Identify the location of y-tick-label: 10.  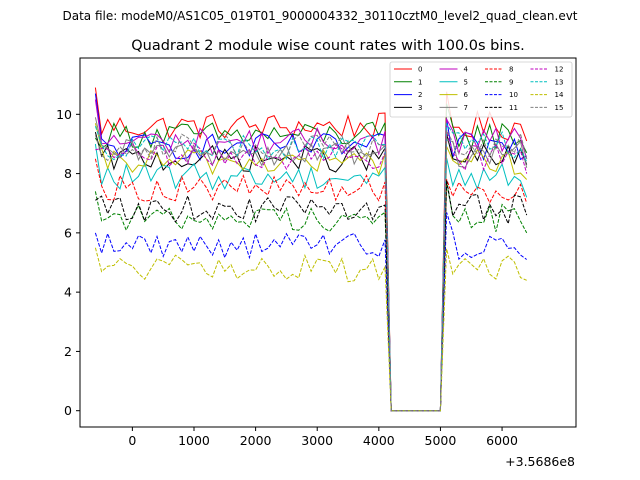
(64, 114).